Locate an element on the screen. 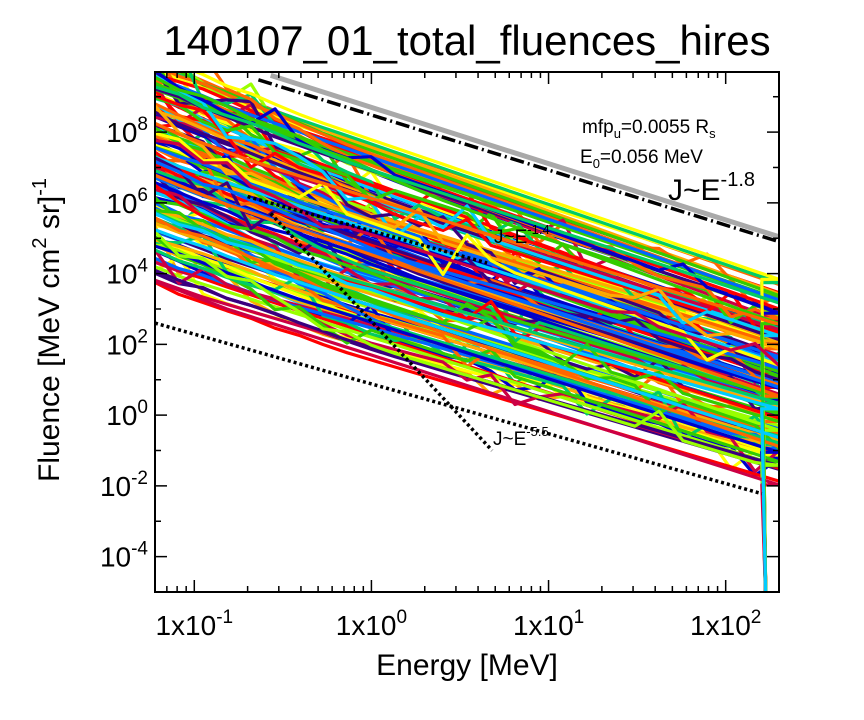 The width and height of the screenshot is (864, 720). svg-text: mfpu=0.0055 Rs is located at coordinates (649, 129).